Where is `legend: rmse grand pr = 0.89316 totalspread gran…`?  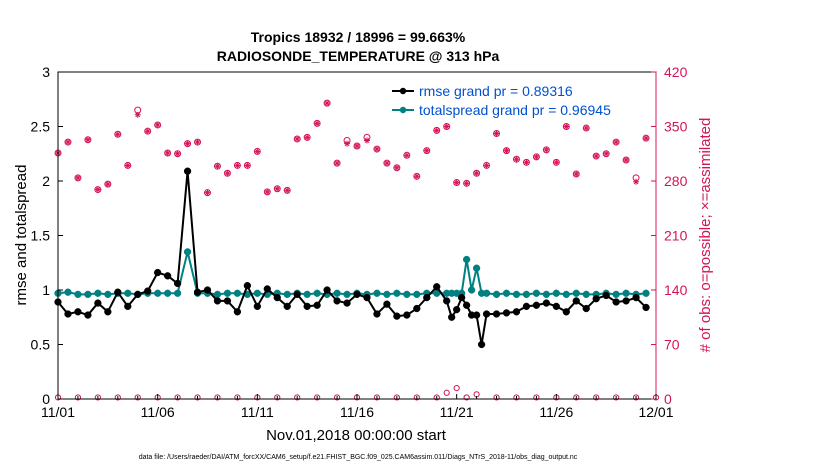 legend: rmse grand pr = 0.89316 totalspread gran… is located at coordinates (501, 100).